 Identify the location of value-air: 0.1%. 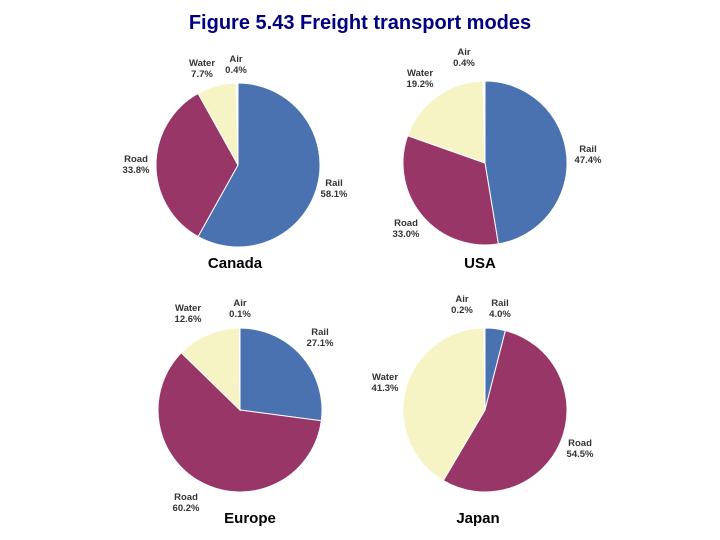
(240, 314).